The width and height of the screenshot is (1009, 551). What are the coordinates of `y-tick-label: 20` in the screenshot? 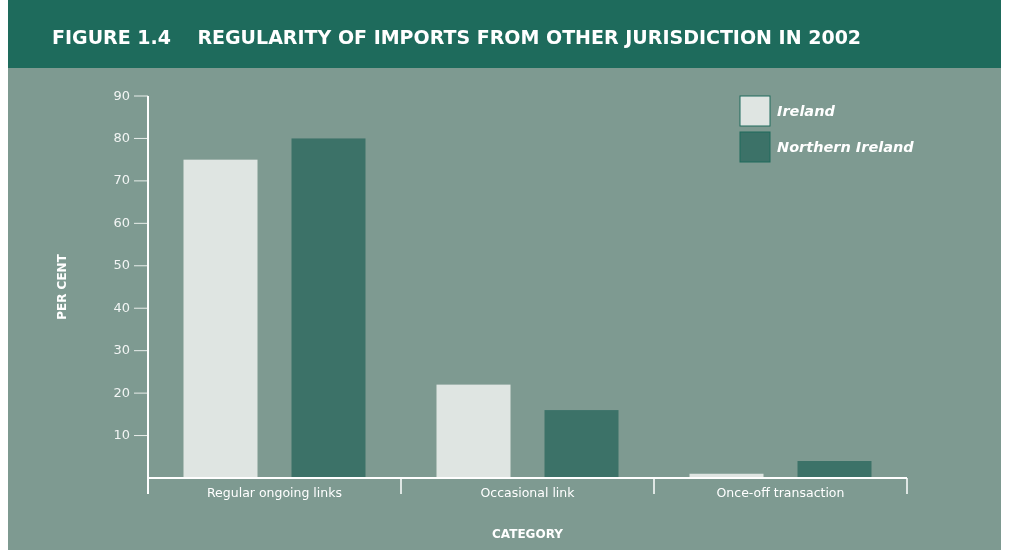 It's located at (121, 392).